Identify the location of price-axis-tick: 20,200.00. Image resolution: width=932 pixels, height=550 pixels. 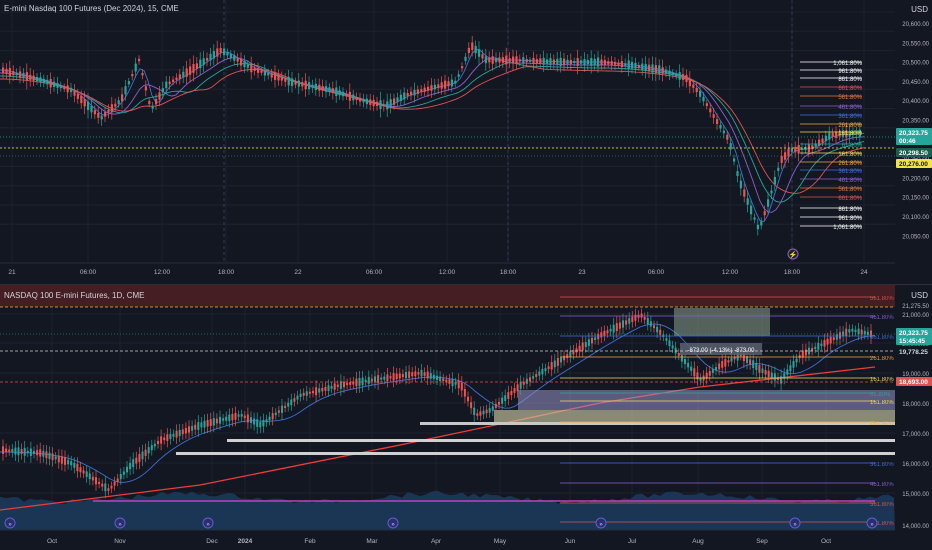
(915, 179).